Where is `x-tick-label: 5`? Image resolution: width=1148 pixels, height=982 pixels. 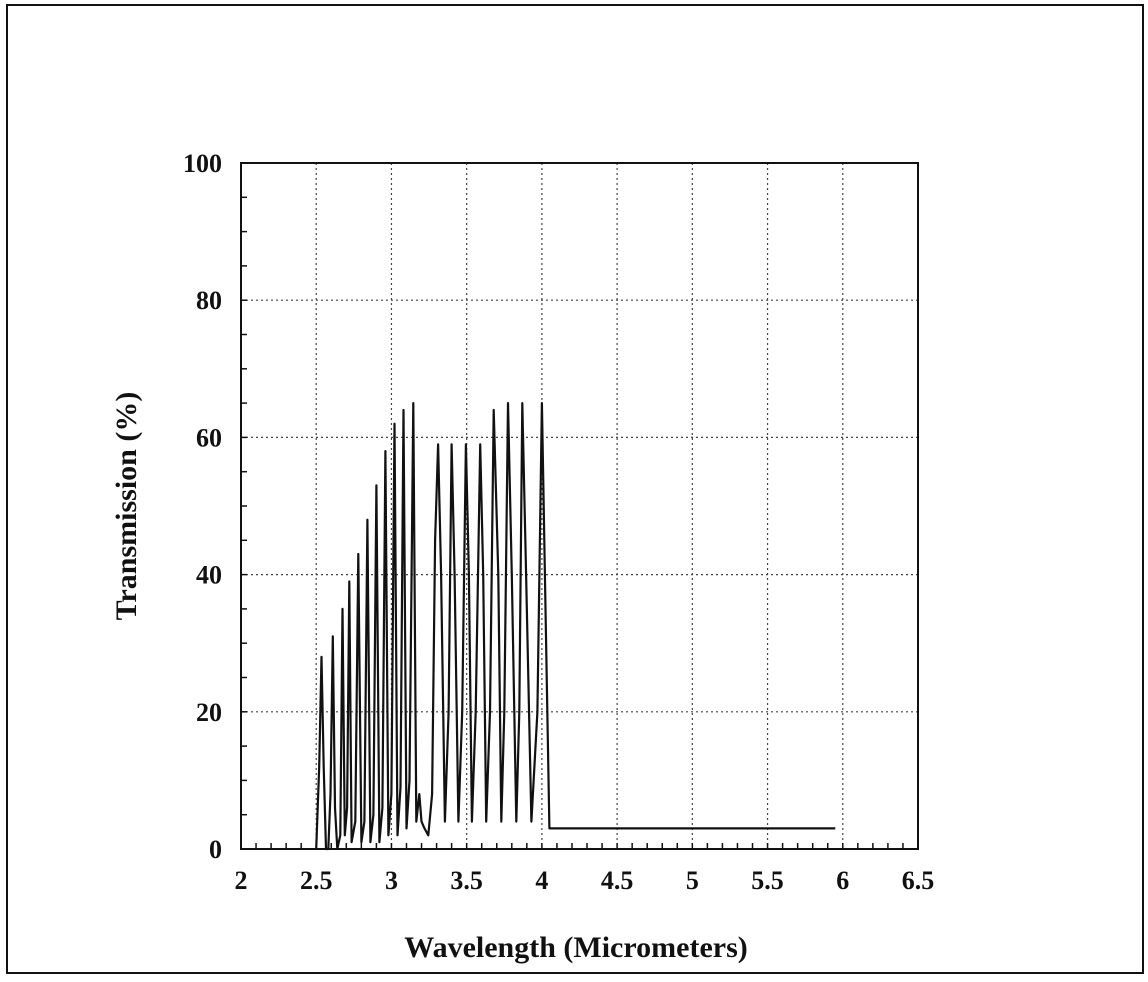
x-tick-label: 5 is located at coordinates (692, 880).